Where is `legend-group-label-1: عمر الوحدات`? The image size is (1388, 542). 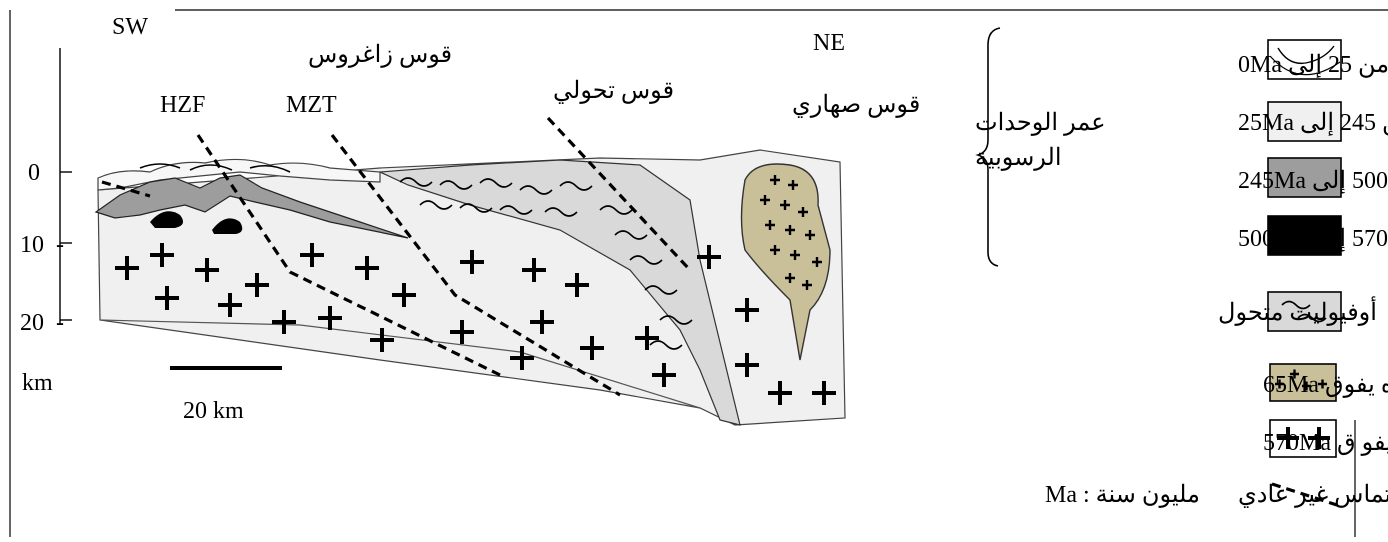
legend-group-label-1: عمر الوحدات is located at coordinates (1040, 123).